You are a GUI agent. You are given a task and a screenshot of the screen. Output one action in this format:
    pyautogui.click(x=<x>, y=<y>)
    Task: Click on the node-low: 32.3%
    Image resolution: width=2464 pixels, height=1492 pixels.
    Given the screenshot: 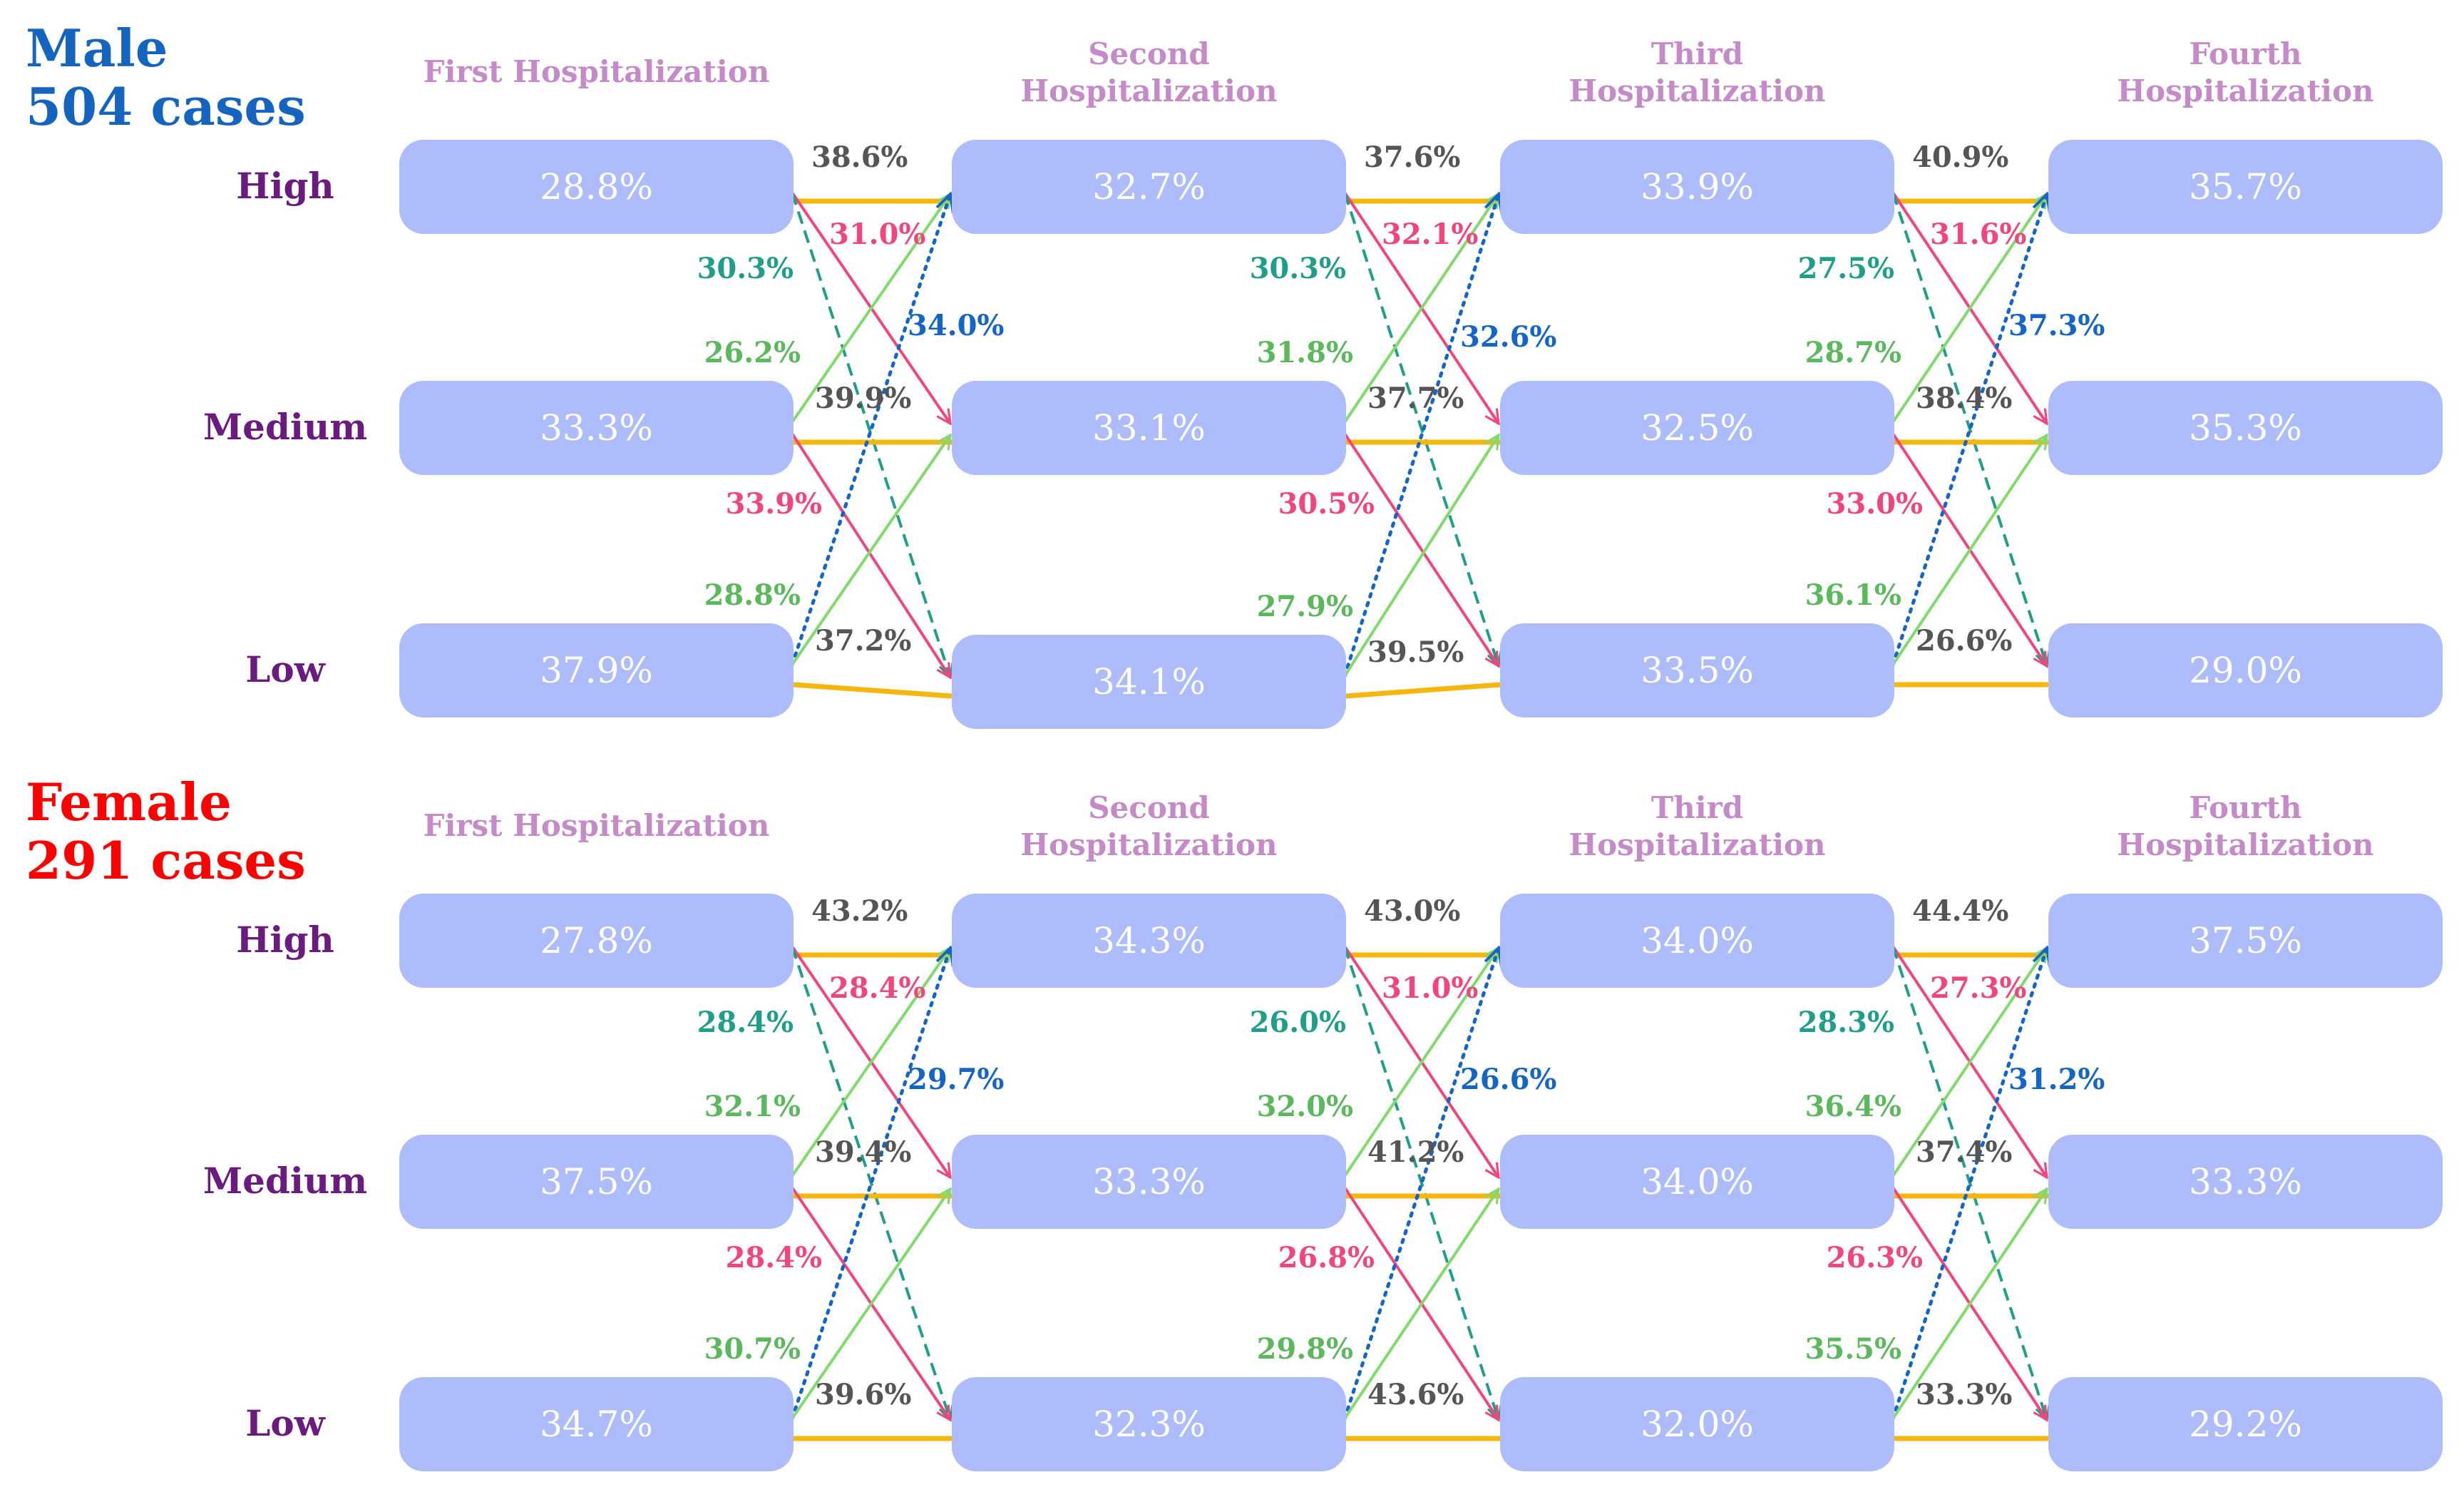 What is the action you would take?
    pyautogui.click(x=1149, y=1424)
    